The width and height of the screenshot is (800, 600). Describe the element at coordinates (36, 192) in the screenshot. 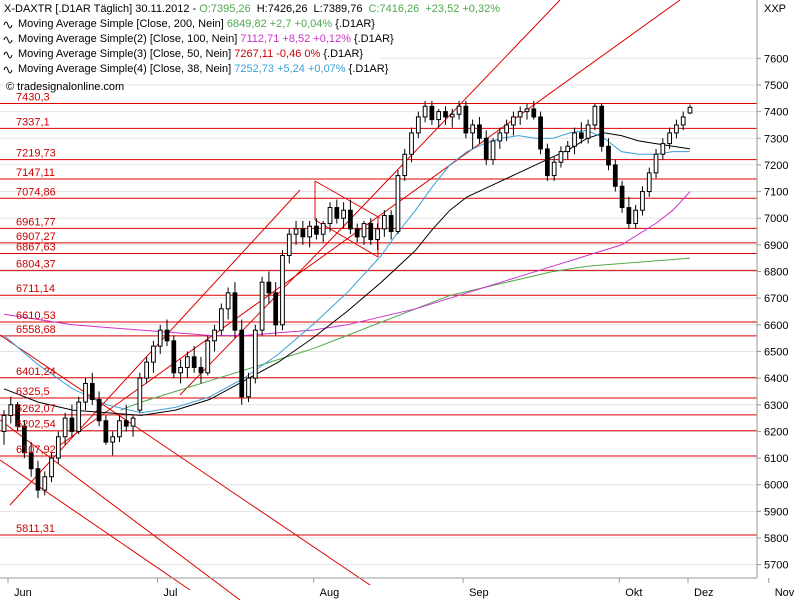

I see `level-label: 7074,86` at that location.